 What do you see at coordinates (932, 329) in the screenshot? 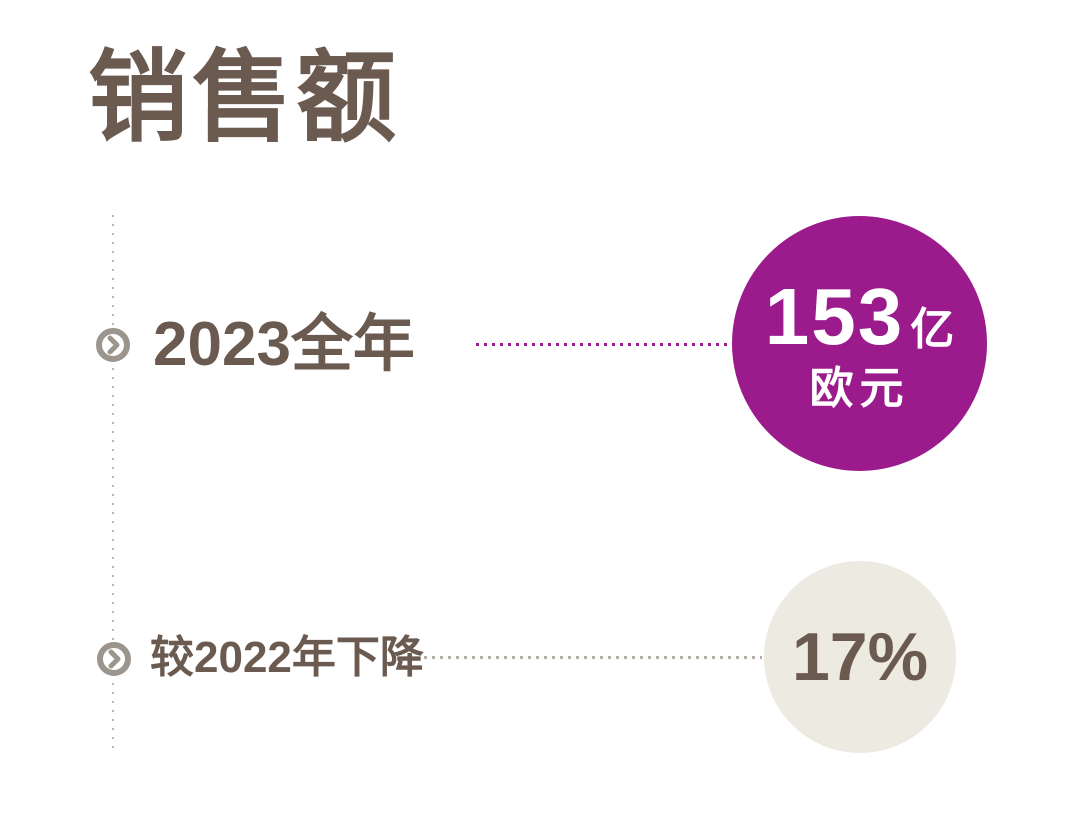
I see `sales-value-unit: 亿` at bounding box center [932, 329].